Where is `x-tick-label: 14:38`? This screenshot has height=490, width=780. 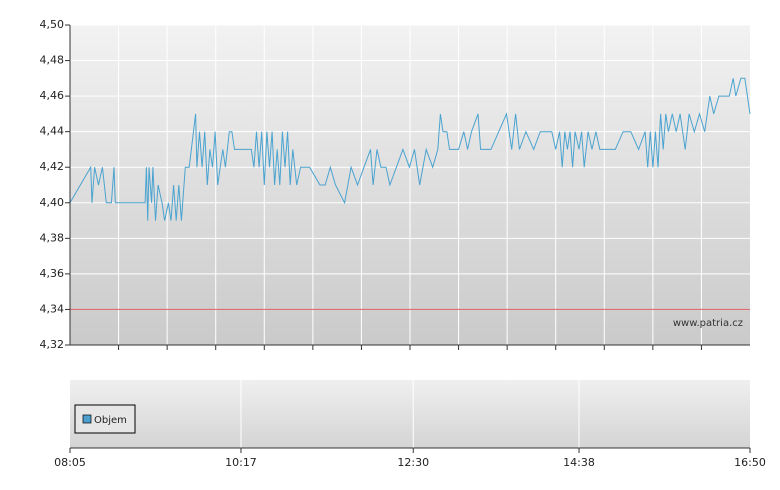
x-tick-label: 14:38 is located at coordinates (579, 462).